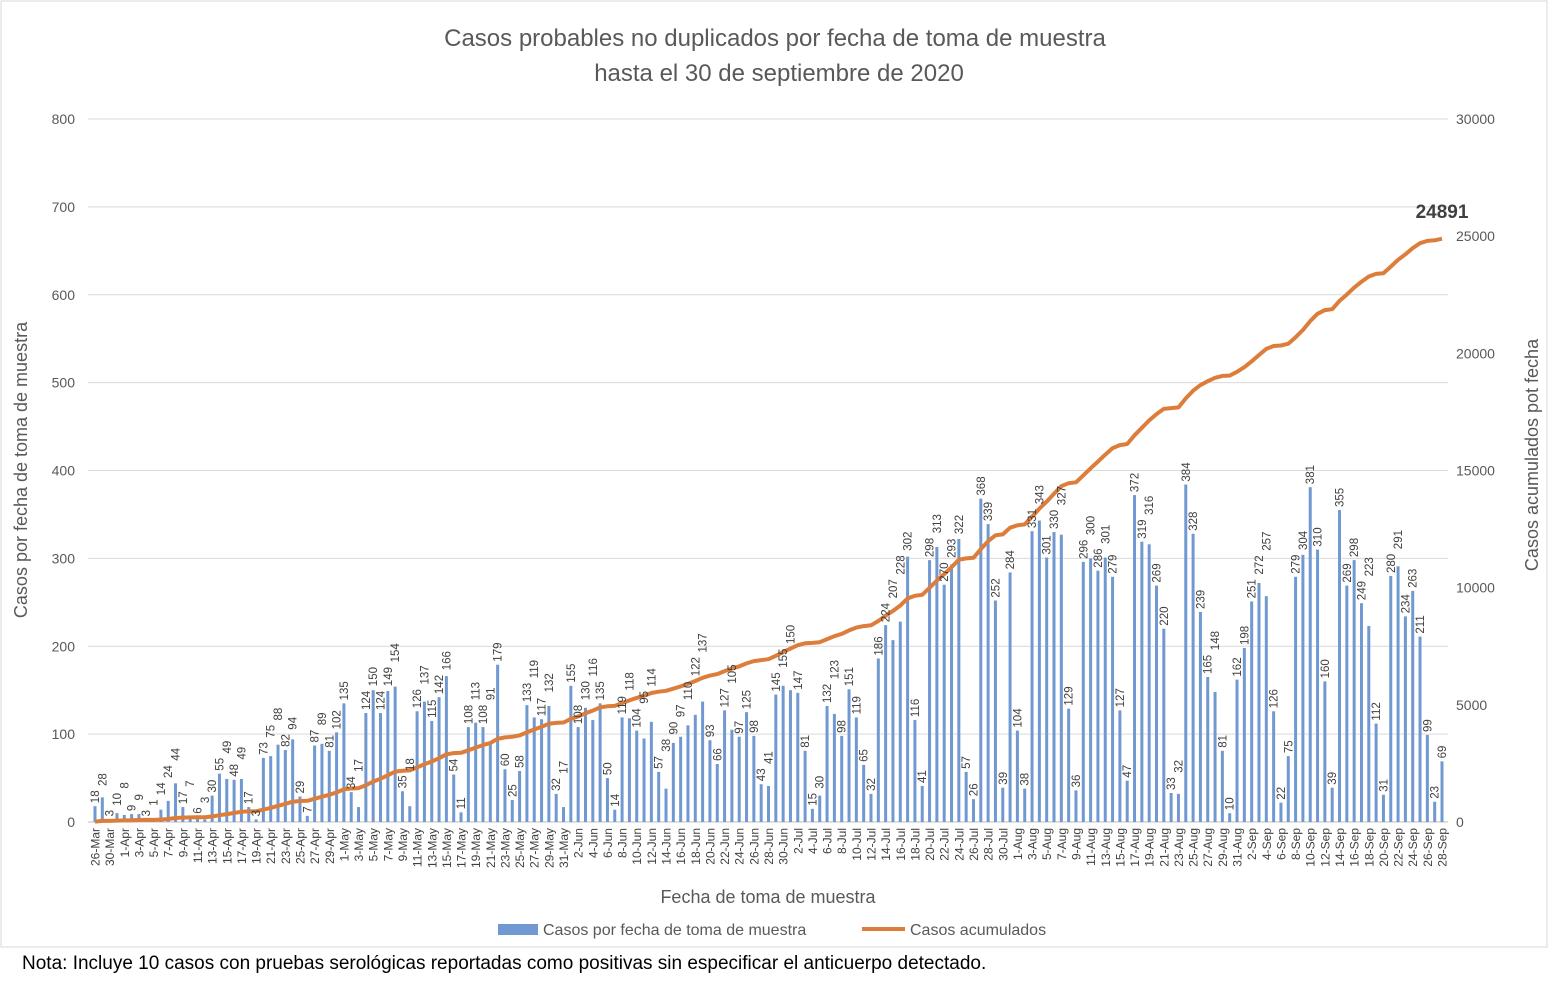 This screenshot has height=984, width=1549. What do you see at coordinates (330, 846) in the screenshot?
I see `x-tick-label: 29-Apr` at bounding box center [330, 846].